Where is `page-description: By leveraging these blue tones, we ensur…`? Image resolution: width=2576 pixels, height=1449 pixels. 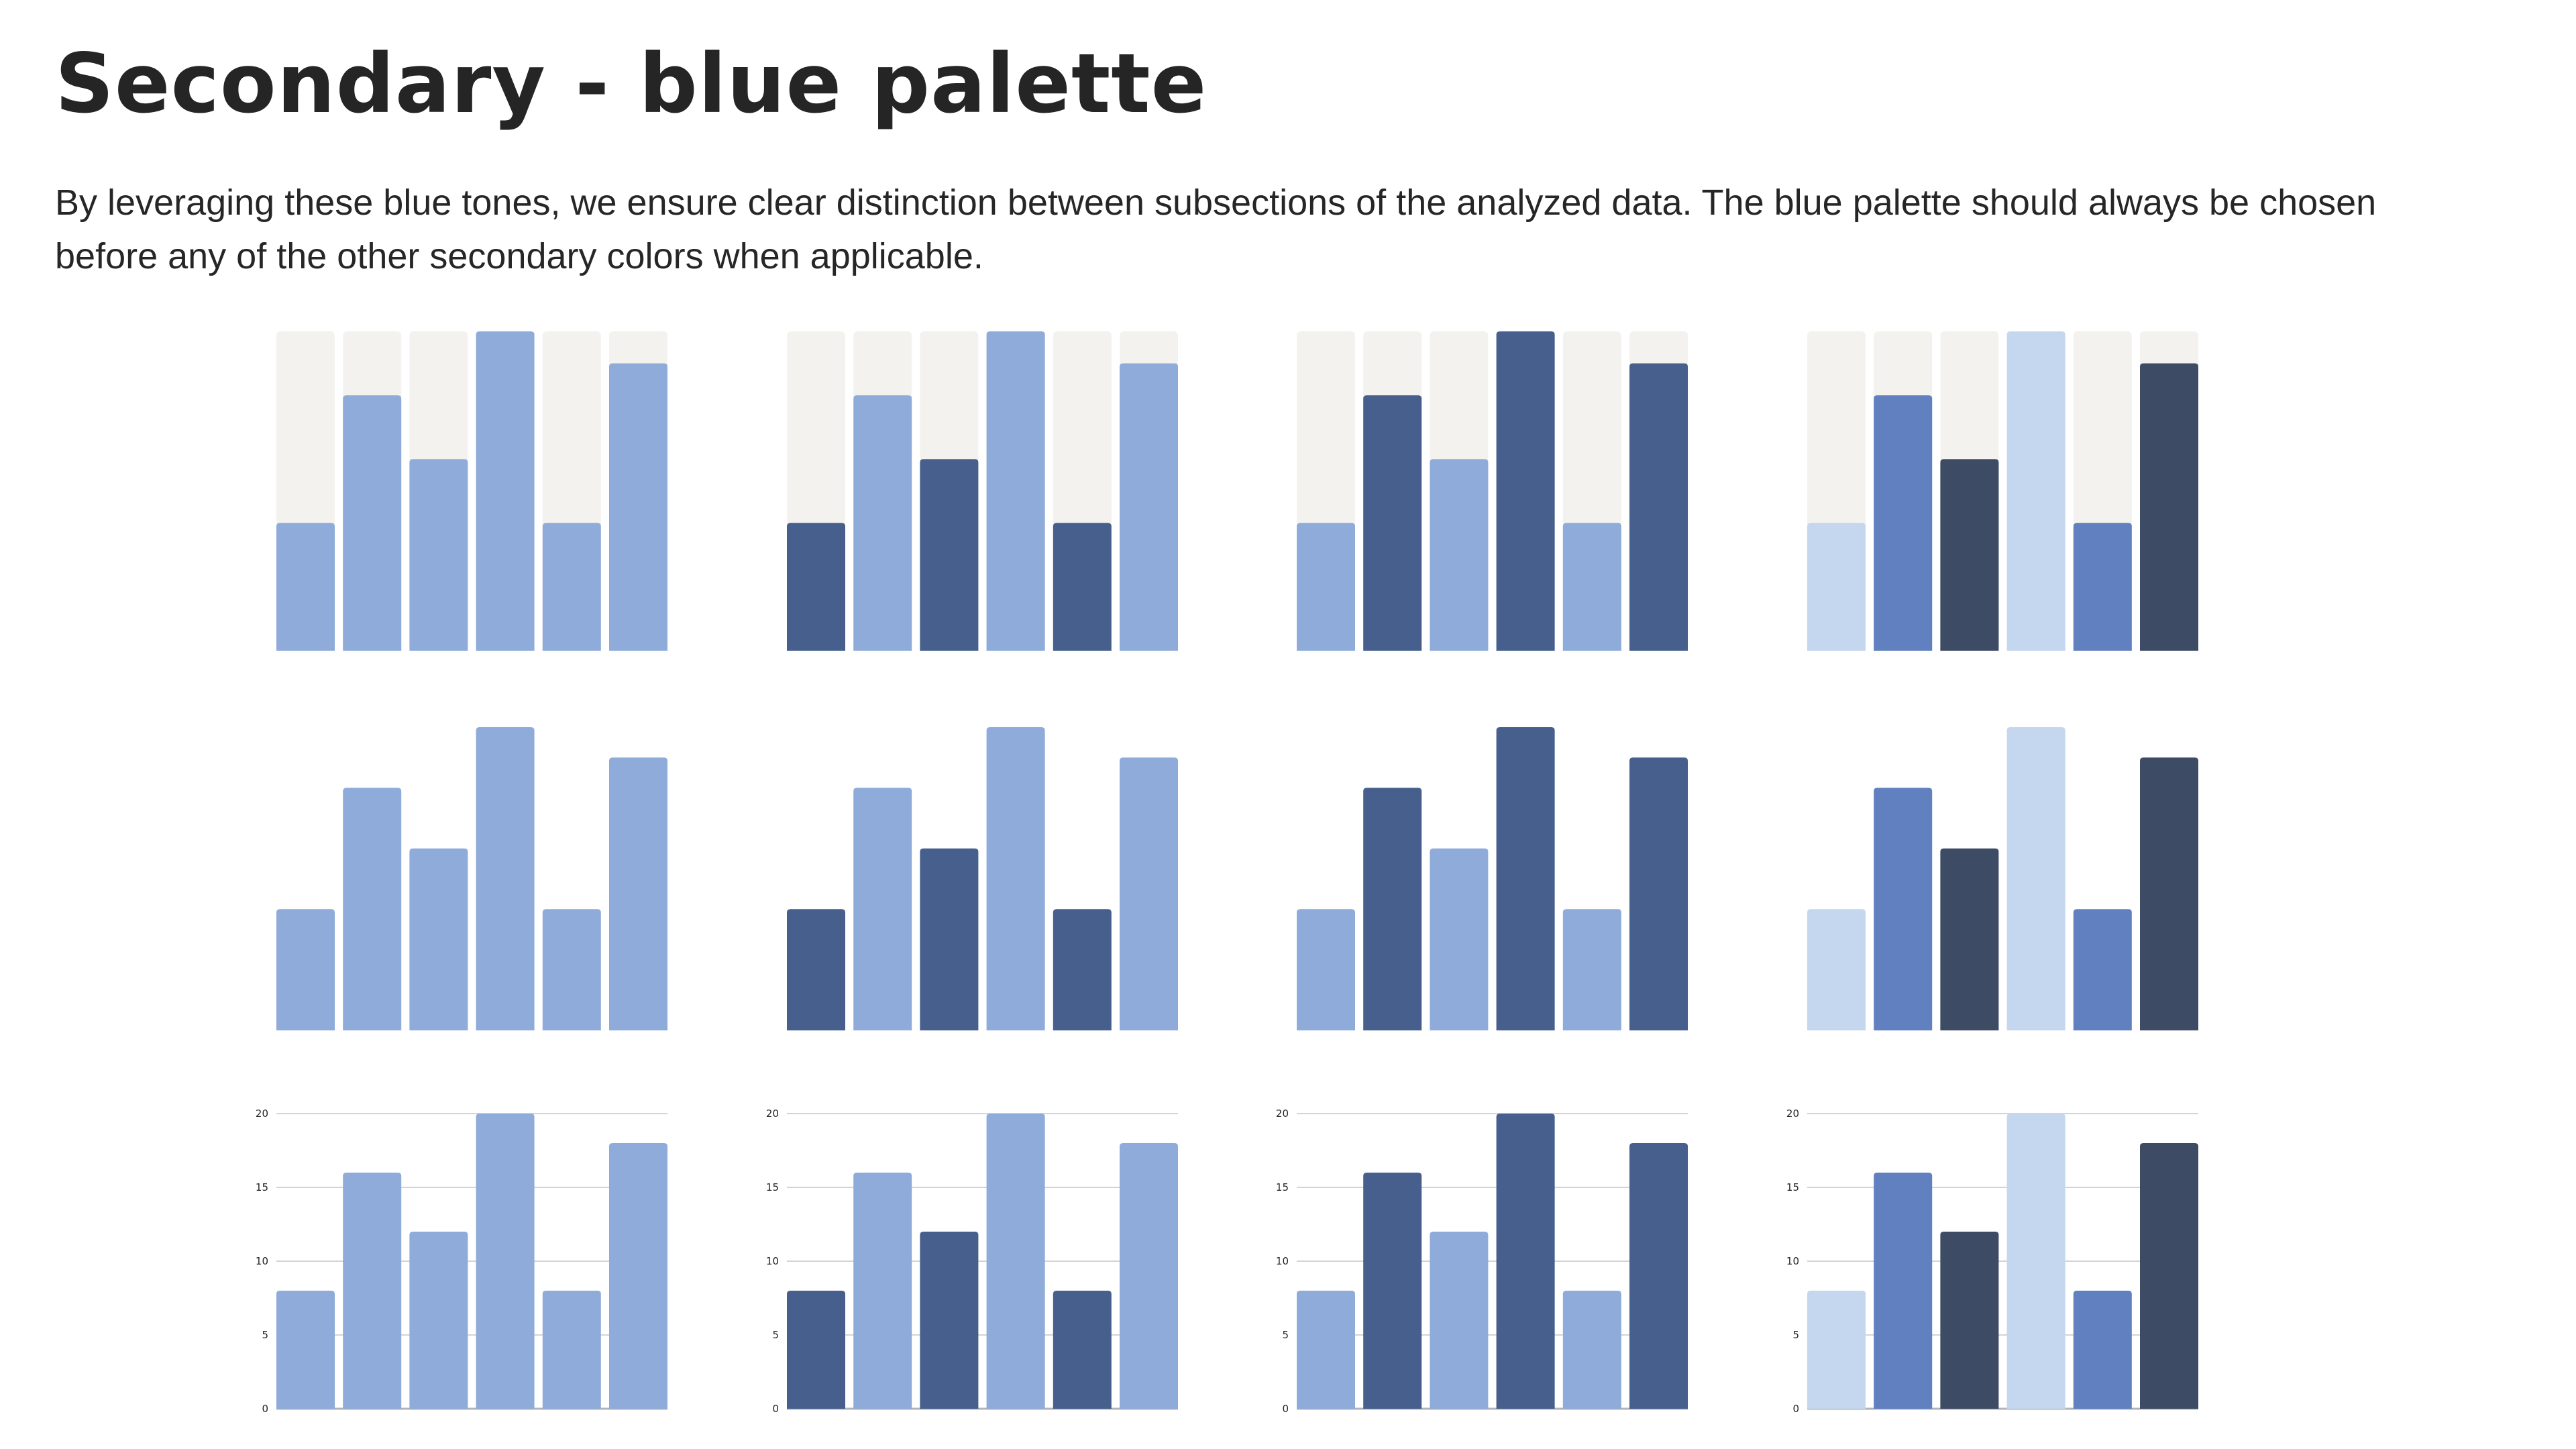
page-description: By leveraging these blue tones, we ensur… is located at coordinates (1216, 229).